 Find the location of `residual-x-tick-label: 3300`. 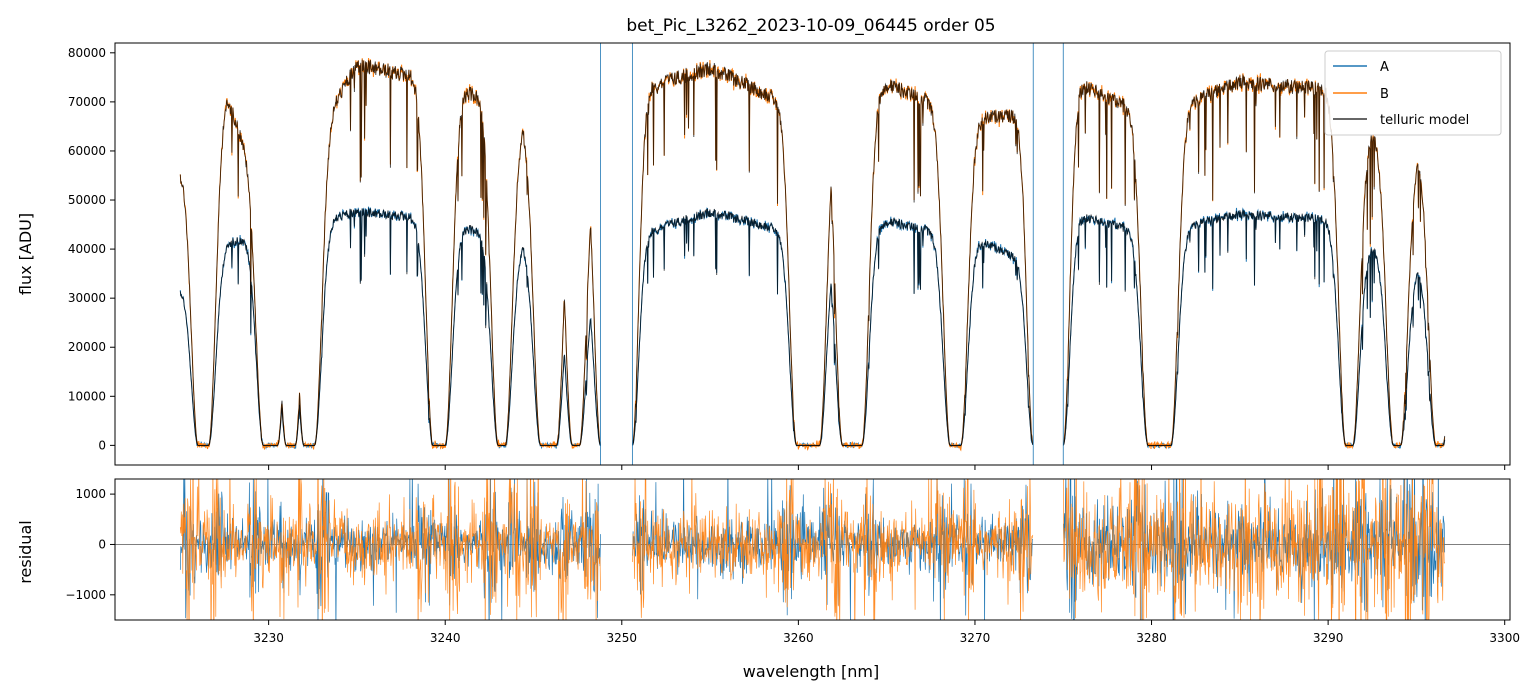

residual-x-tick-label: 3300 is located at coordinates (1504, 638).